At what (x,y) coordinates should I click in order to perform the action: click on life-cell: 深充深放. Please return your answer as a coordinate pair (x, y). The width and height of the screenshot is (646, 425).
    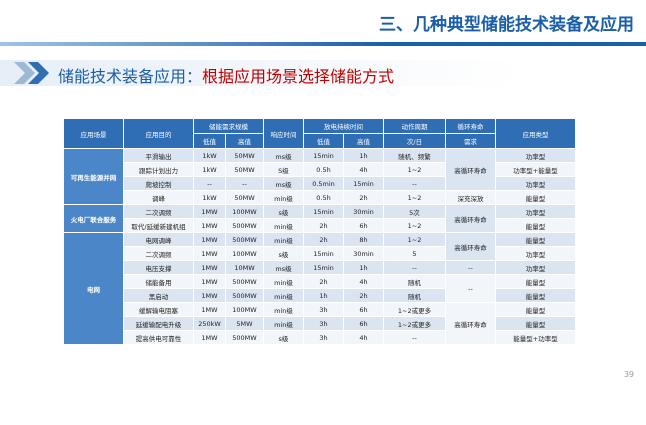
    Looking at the image, I should click on (470, 197).